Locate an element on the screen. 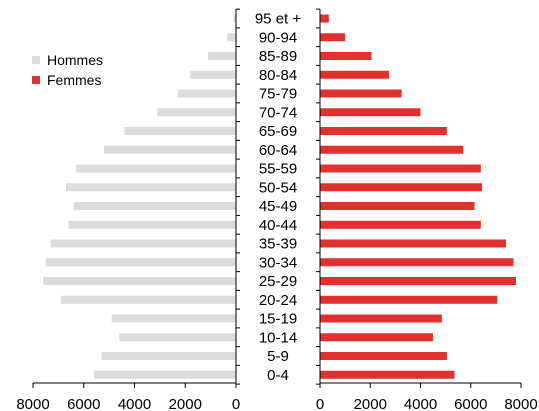 This screenshot has height=411, width=539. legend-item-hommes: Hommes is located at coordinates (67, 60).